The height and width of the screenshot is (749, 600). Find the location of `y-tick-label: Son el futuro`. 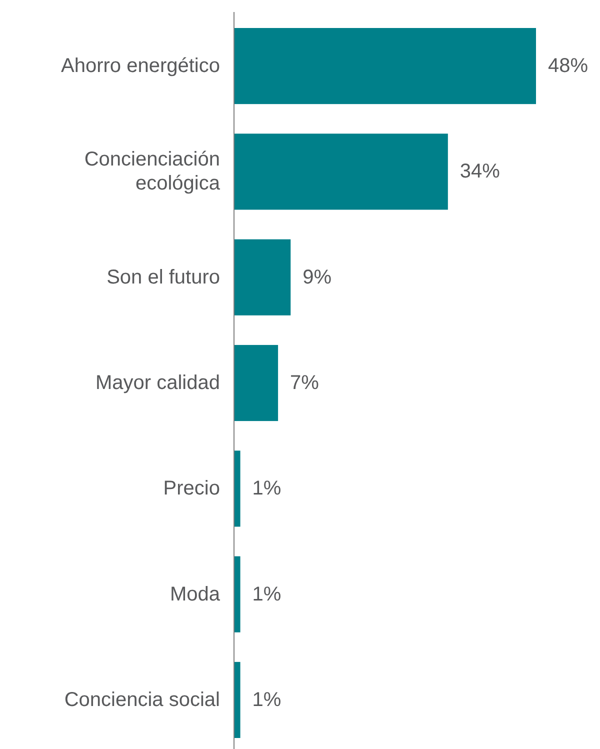

y-tick-label: Son el futuro is located at coordinates (163, 277).